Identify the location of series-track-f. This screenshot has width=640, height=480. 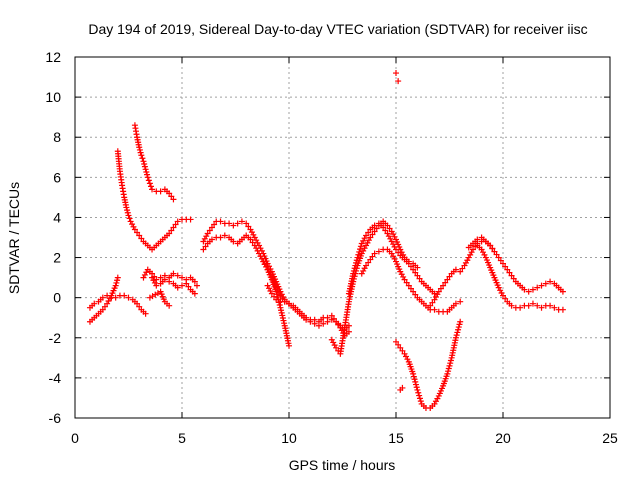
(173, 285).